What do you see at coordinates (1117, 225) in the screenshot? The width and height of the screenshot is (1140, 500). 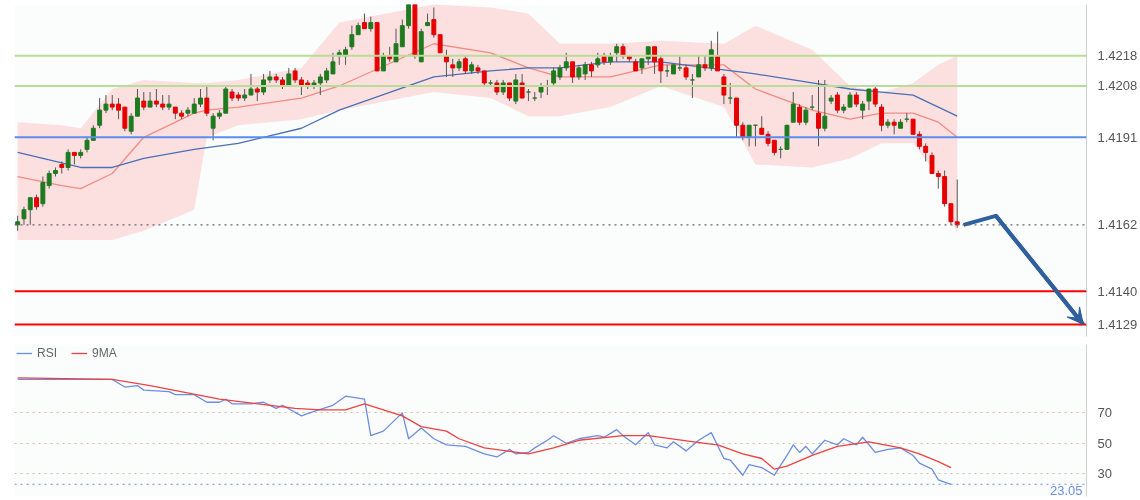 I see `y-tick-label: 1.4162` at bounding box center [1117, 225].